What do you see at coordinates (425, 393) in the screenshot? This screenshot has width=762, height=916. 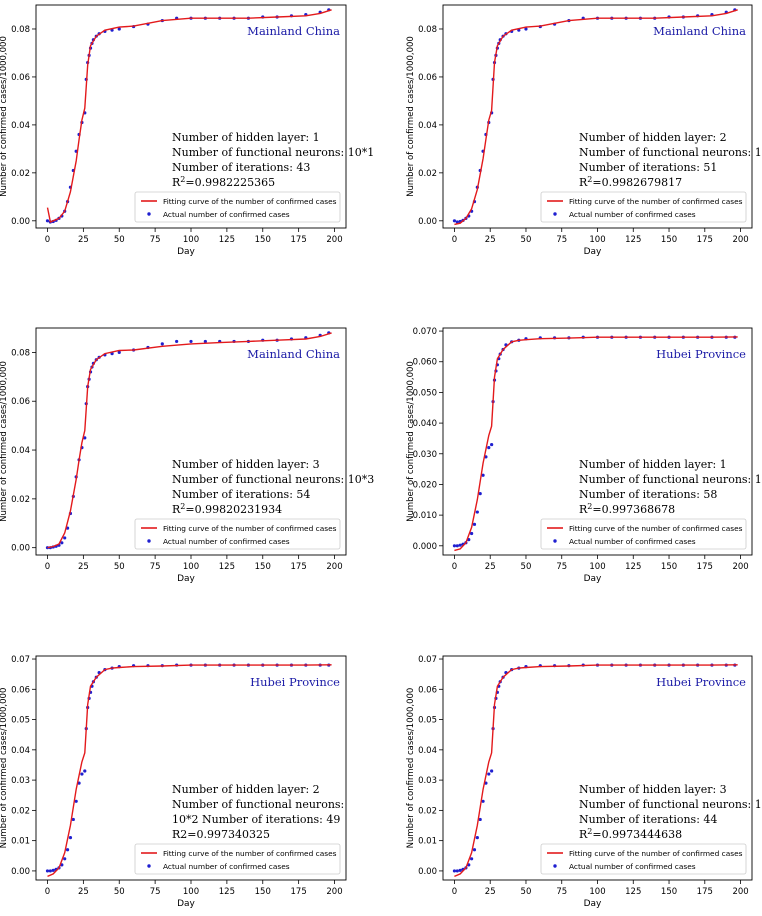 I see `y-tick-label: 0.050` at bounding box center [425, 393].